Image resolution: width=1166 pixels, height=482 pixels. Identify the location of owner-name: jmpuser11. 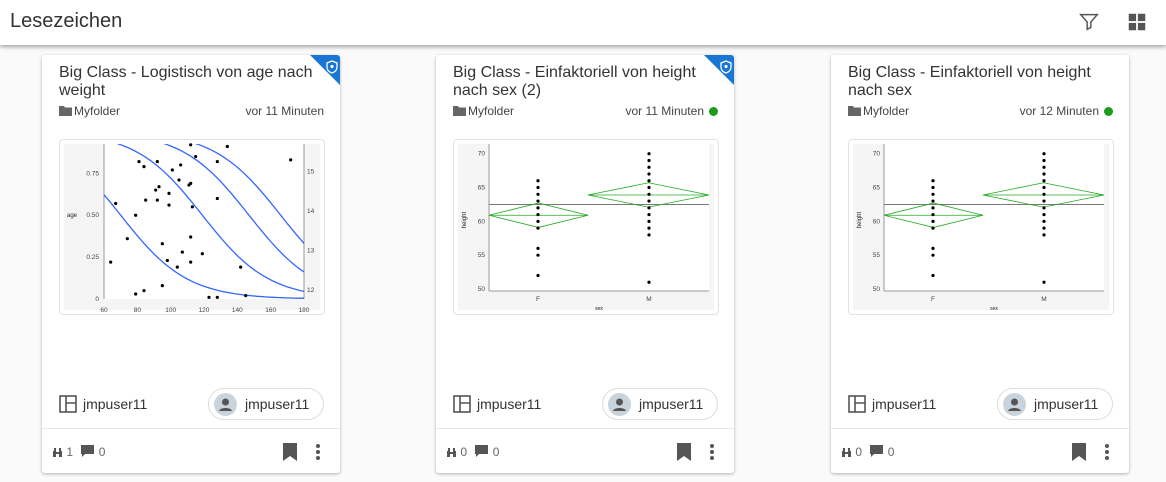
(509, 404).